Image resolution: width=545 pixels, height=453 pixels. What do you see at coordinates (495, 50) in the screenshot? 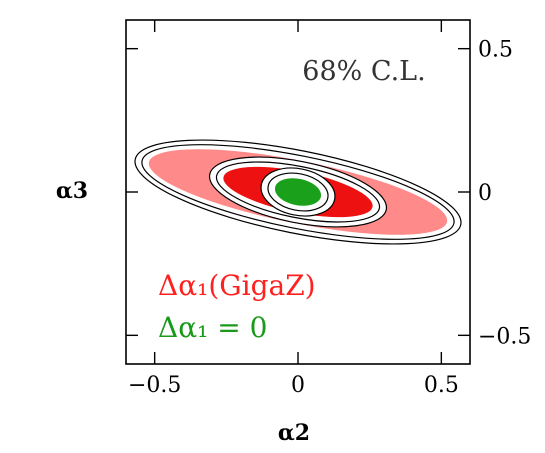
I see `y-tick-label-0: 0.5` at bounding box center [495, 50].